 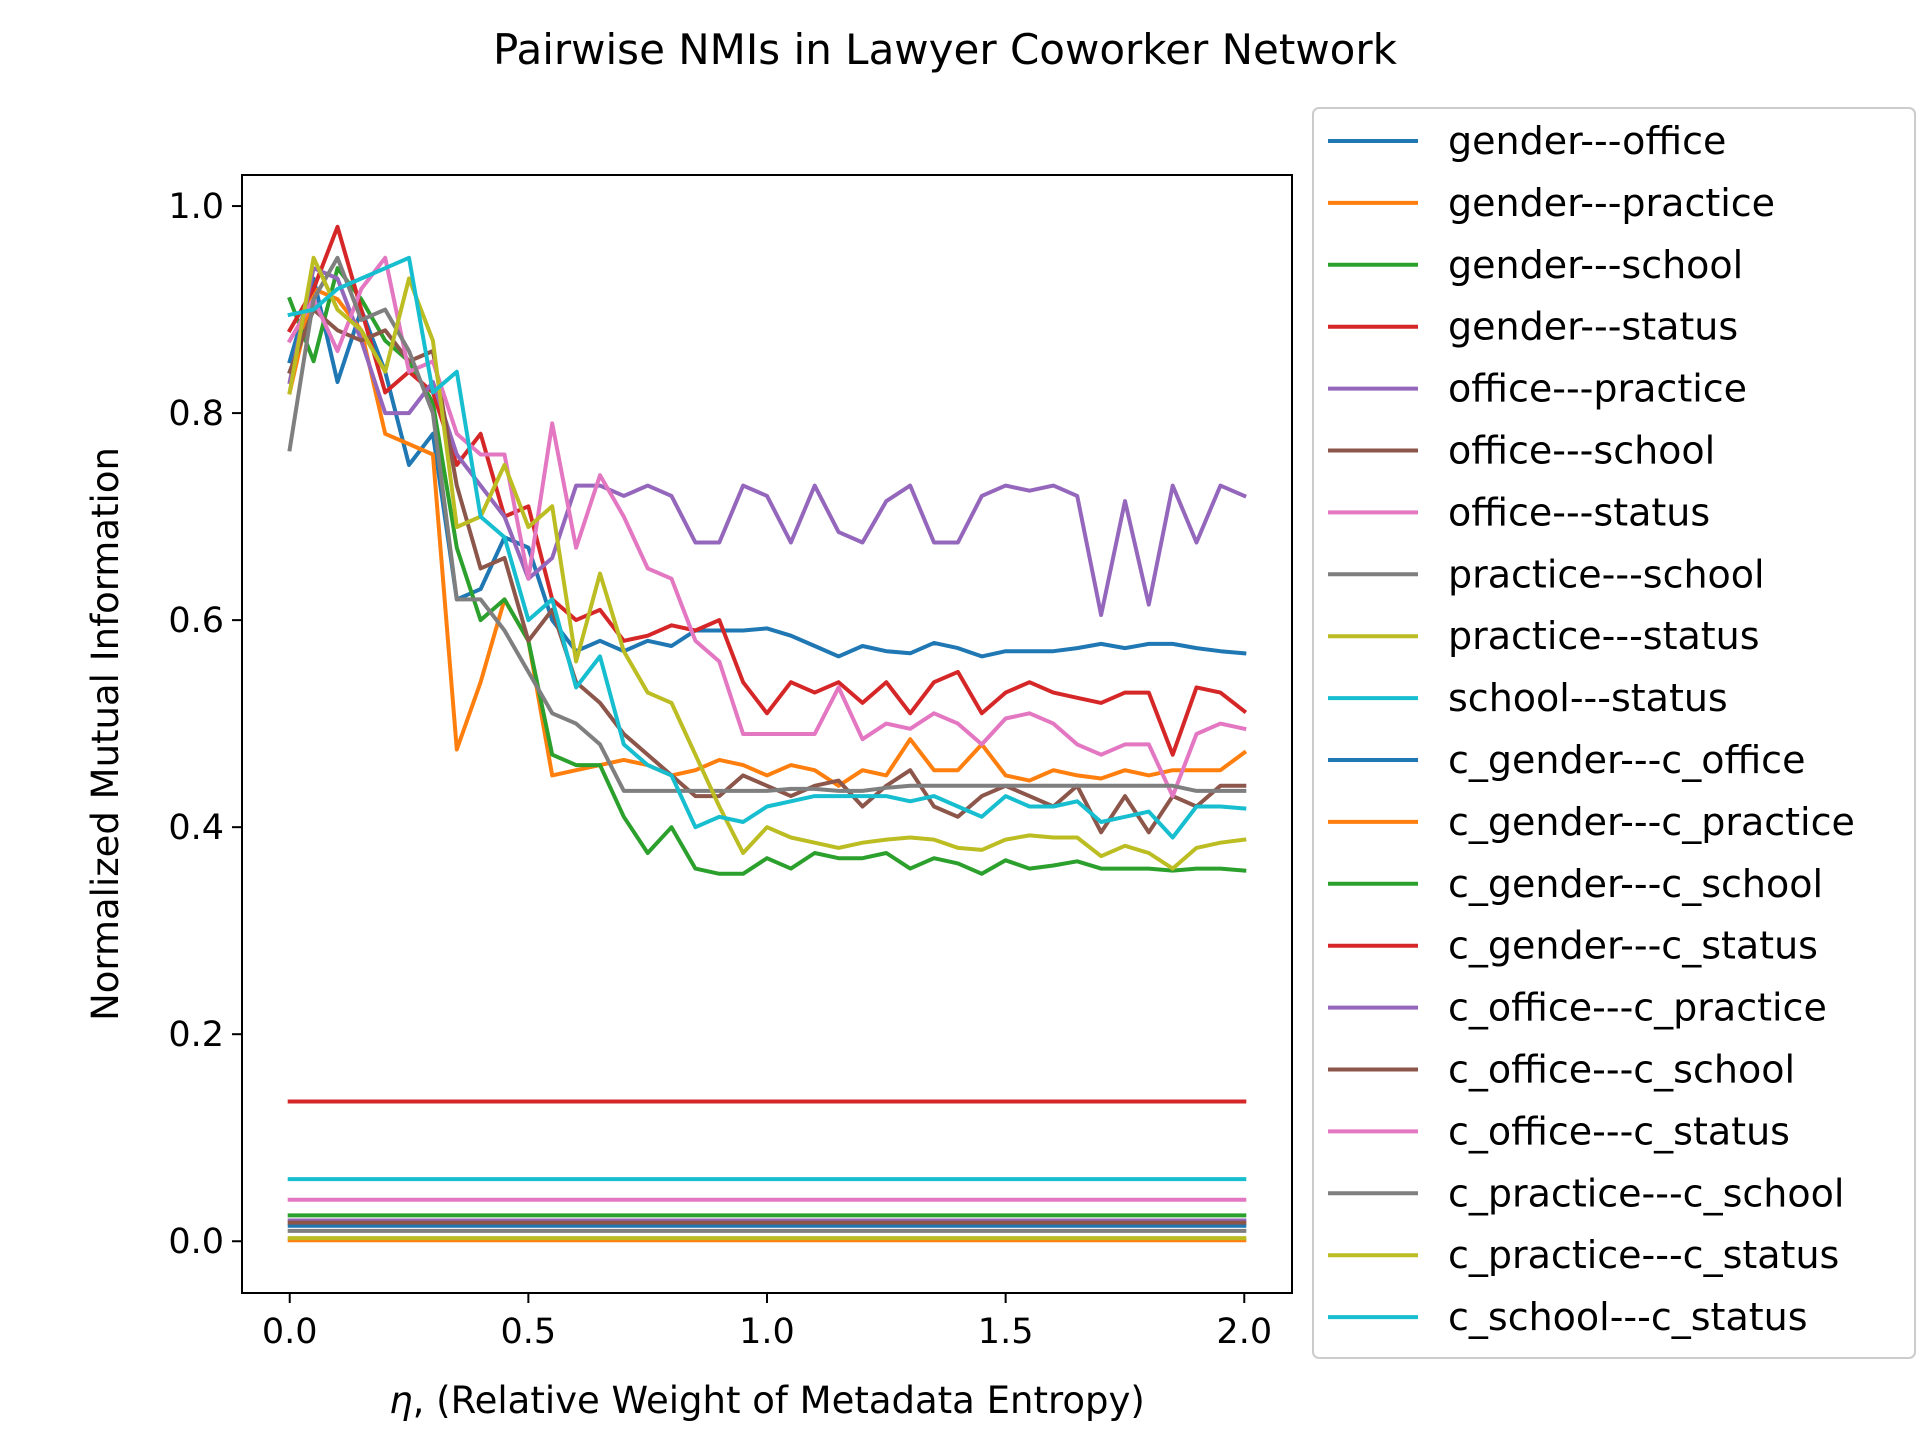 What do you see at coordinates (779, 1400) in the screenshot?
I see `x-axis-label-text: , (Relative Weight of Metadata Entropy)` at bounding box center [779, 1400].